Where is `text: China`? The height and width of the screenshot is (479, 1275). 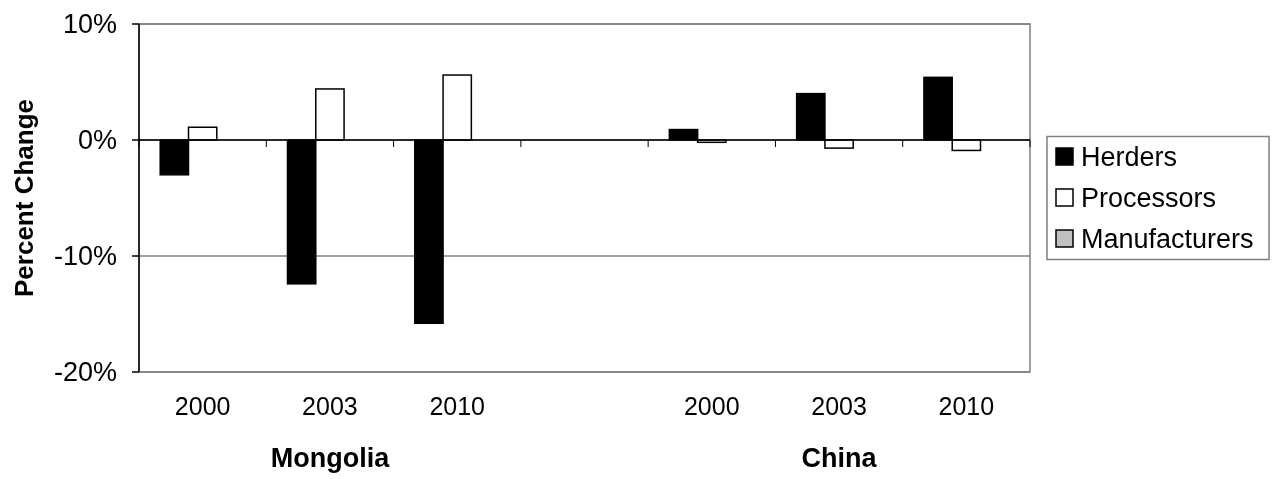 text: China is located at coordinates (839, 458).